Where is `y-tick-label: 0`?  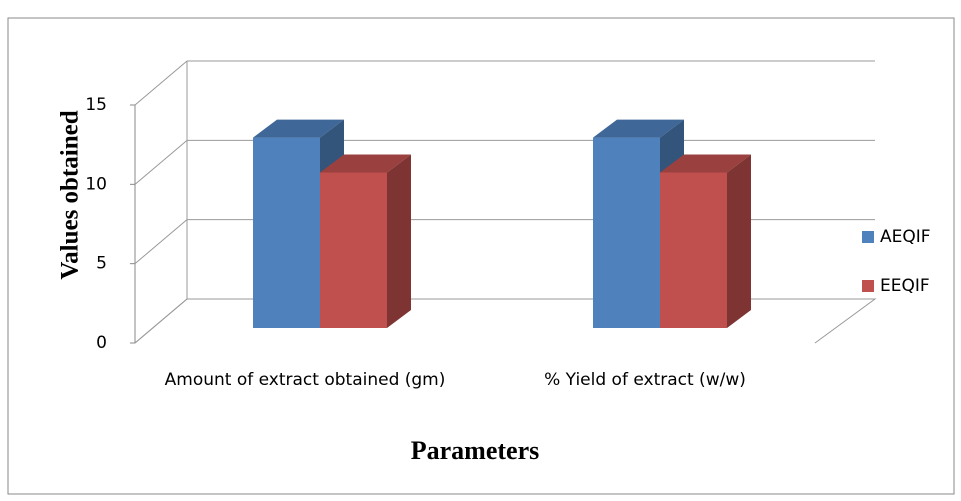 y-tick-label: 0 is located at coordinates (101, 343).